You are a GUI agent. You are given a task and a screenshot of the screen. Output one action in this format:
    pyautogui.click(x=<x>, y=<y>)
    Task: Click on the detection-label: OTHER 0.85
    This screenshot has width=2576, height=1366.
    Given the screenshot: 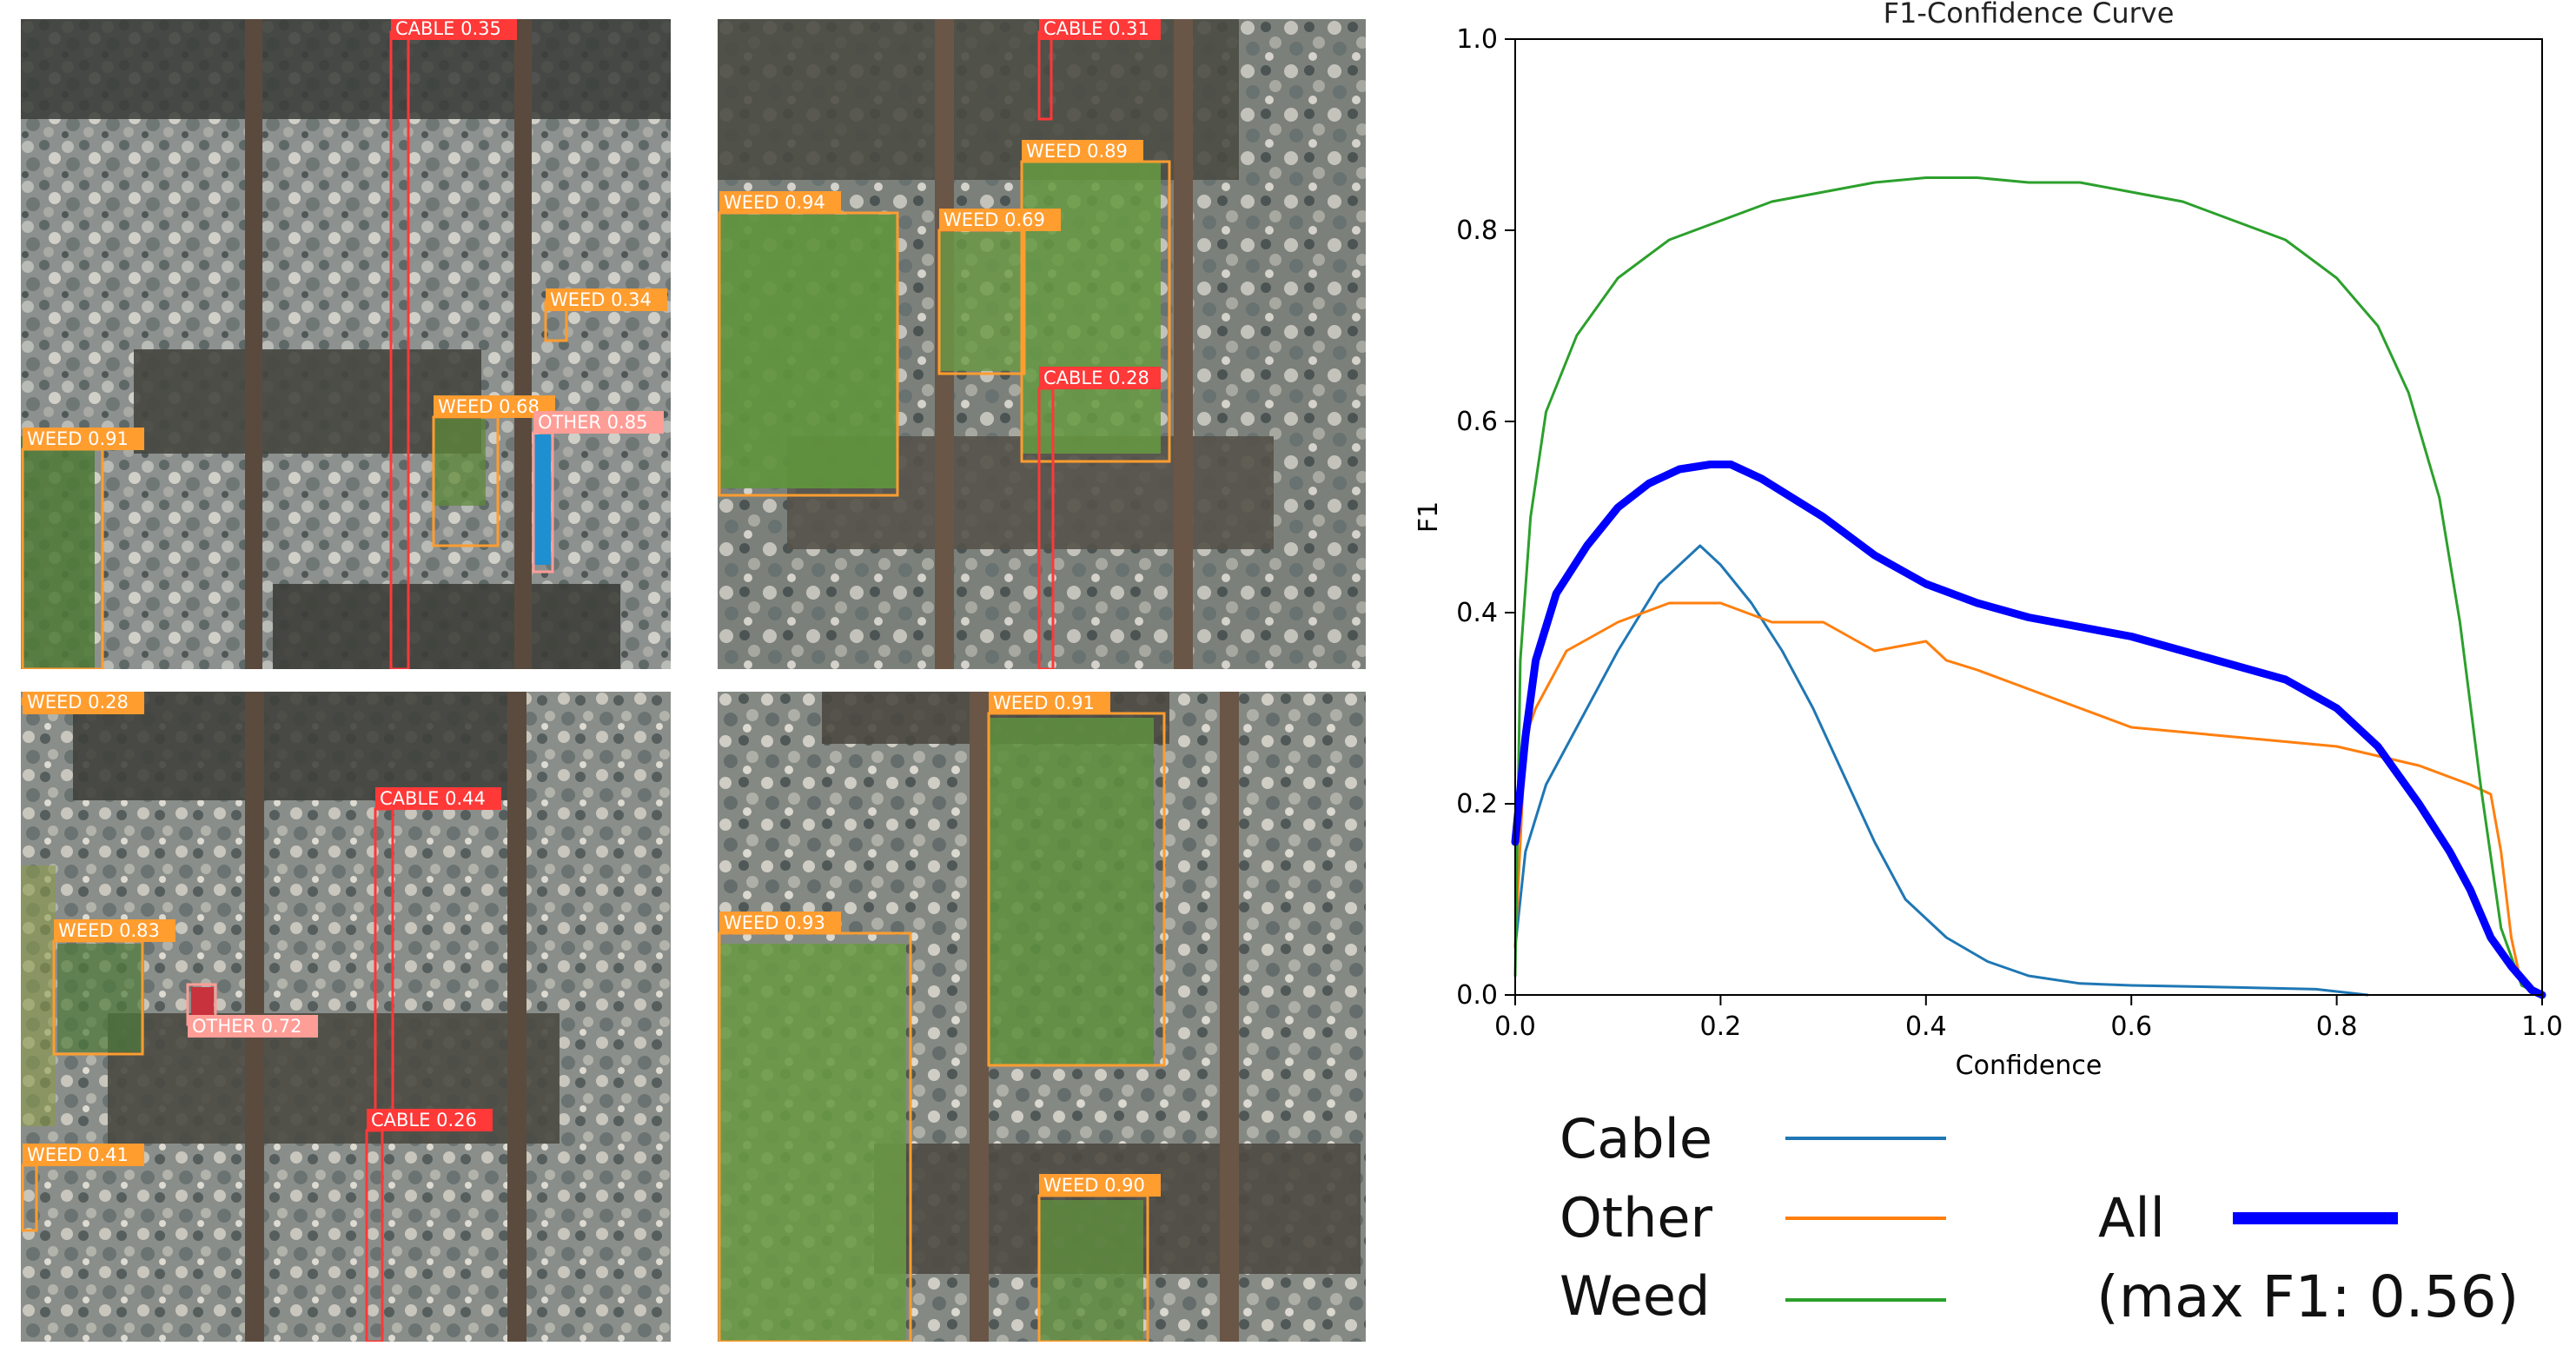 What is the action you would take?
    pyautogui.click(x=592, y=423)
    